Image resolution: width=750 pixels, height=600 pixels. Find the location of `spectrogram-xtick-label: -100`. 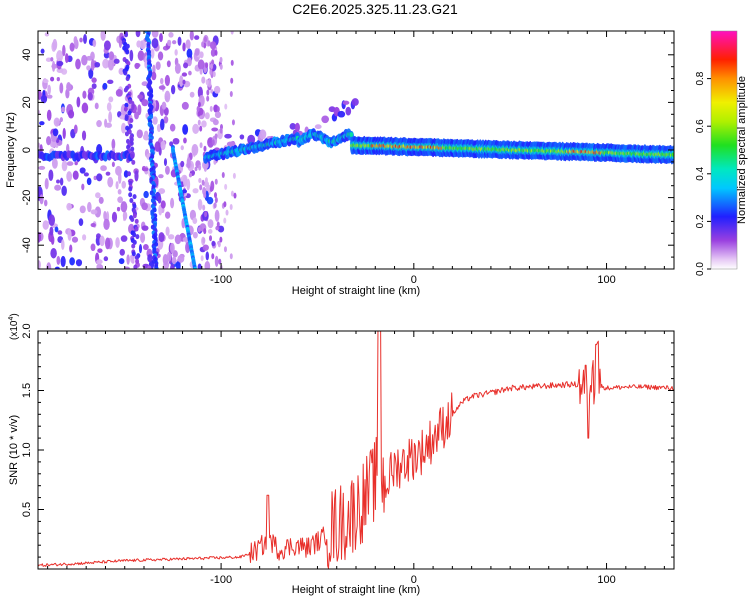

spectrogram-xtick-label: -100 is located at coordinates (221, 280).